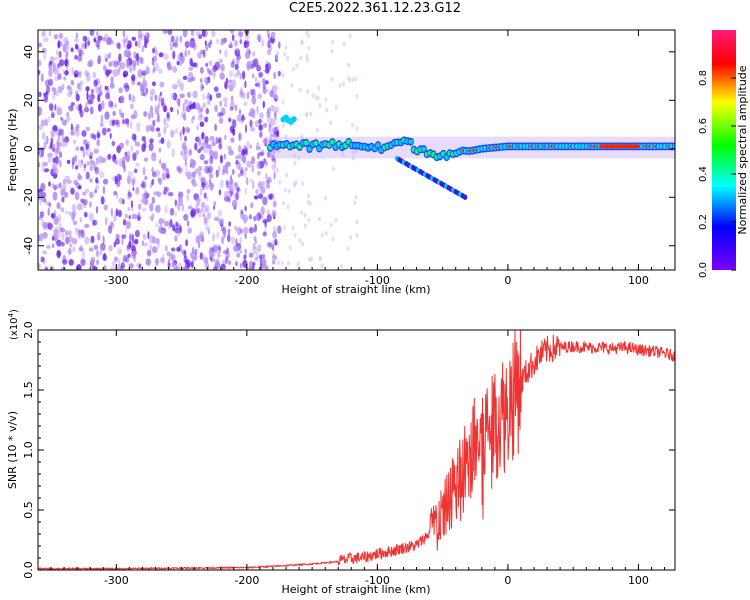 This screenshot has width=750, height=600. What do you see at coordinates (378, 145) in the screenshot?
I see `ridge-cell` at bounding box center [378, 145].